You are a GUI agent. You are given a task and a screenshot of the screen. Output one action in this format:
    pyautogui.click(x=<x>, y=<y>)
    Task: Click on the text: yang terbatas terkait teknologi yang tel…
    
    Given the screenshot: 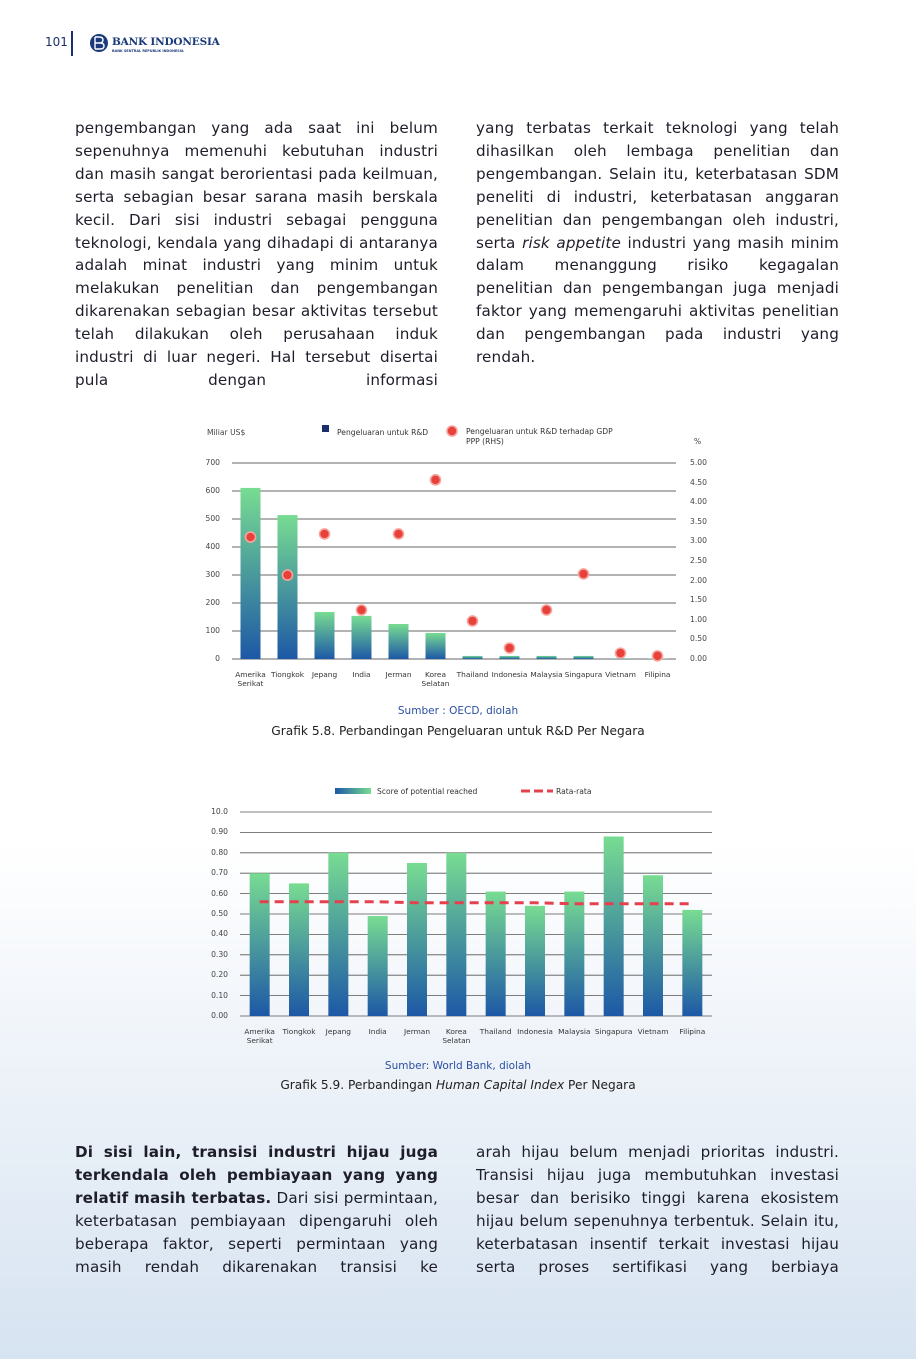 What is the action you would take?
    pyautogui.click(x=657, y=185)
    